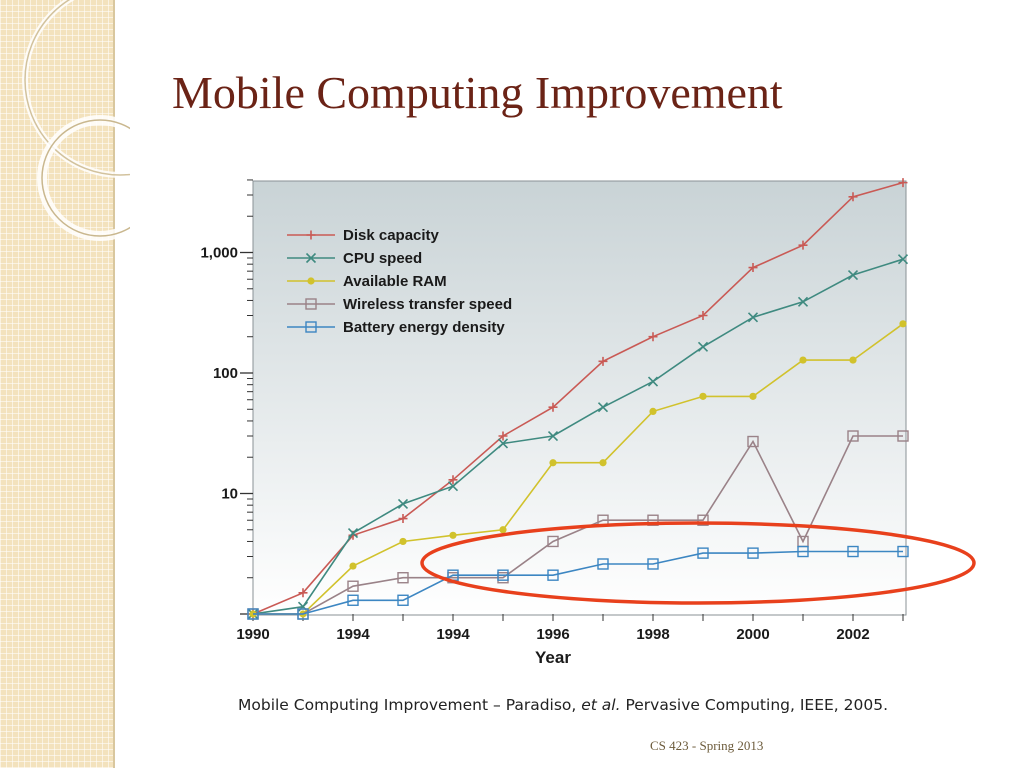  I want to click on slide-title: Mobile Computing Improvement, so click(477, 92).